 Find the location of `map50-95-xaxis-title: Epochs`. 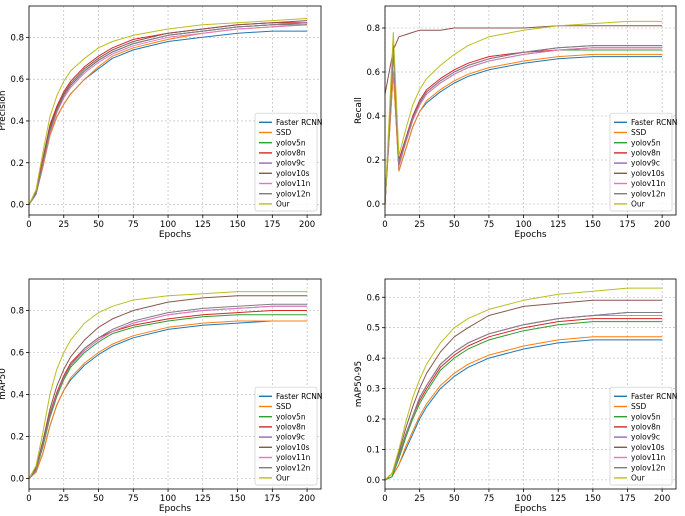

map50-95-xaxis-title: Epochs is located at coordinates (530, 509).